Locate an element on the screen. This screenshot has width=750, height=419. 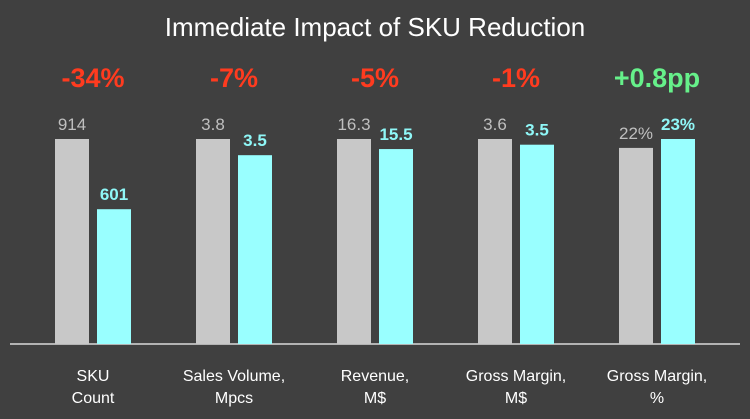
change-label-4: +0.8pp is located at coordinates (657, 78).